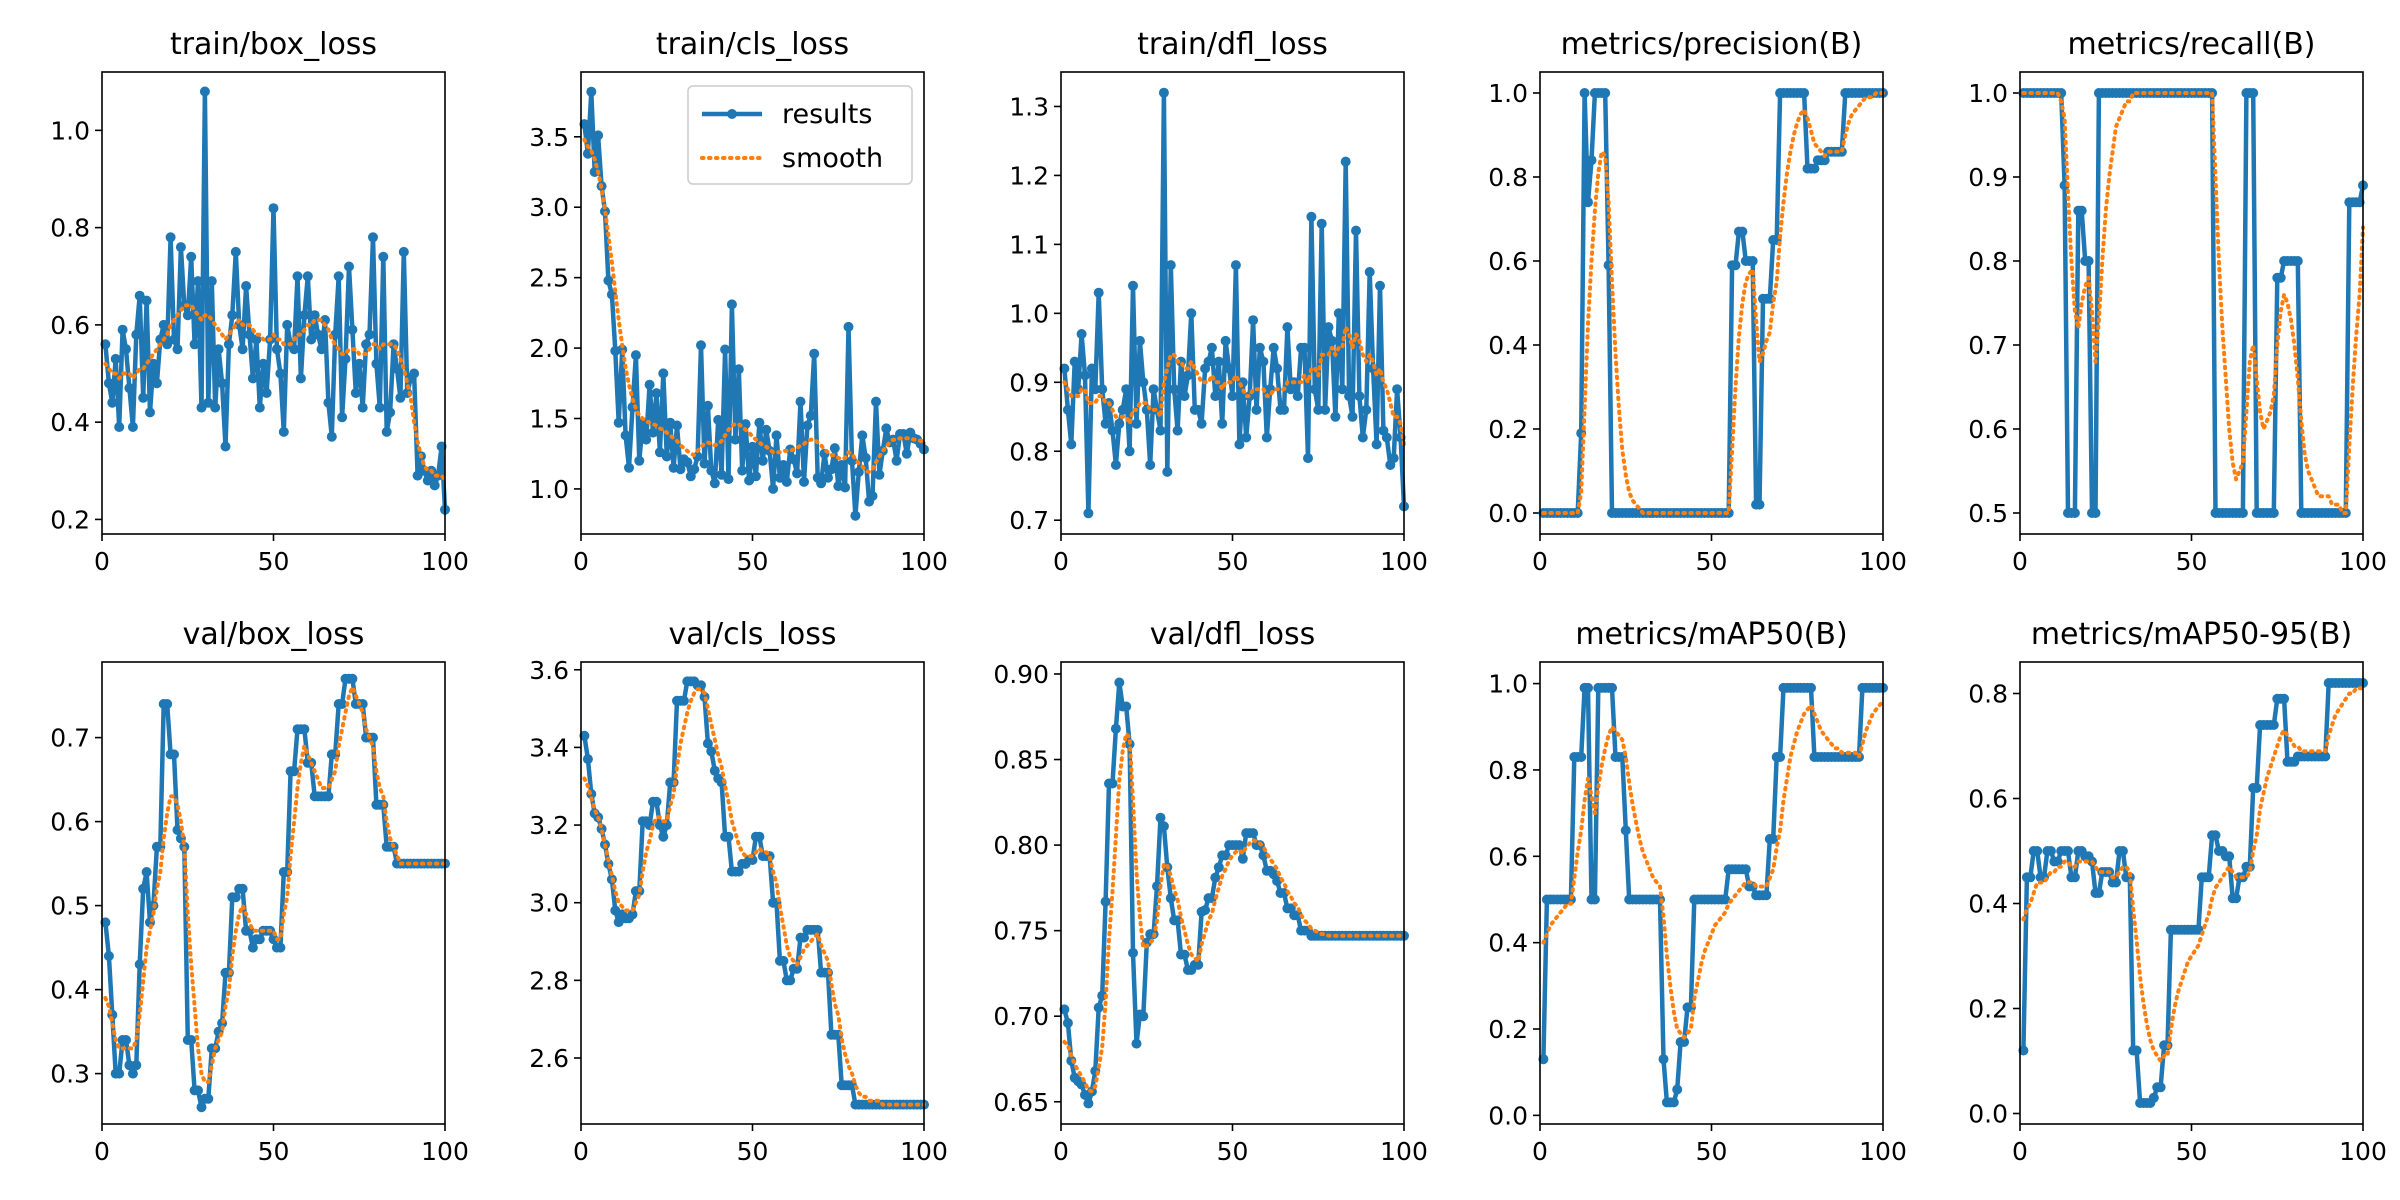 The height and width of the screenshot is (1200, 2400). What do you see at coordinates (549, 489) in the screenshot?
I see `y-tick-label: 1.0` at bounding box center [549, 489].